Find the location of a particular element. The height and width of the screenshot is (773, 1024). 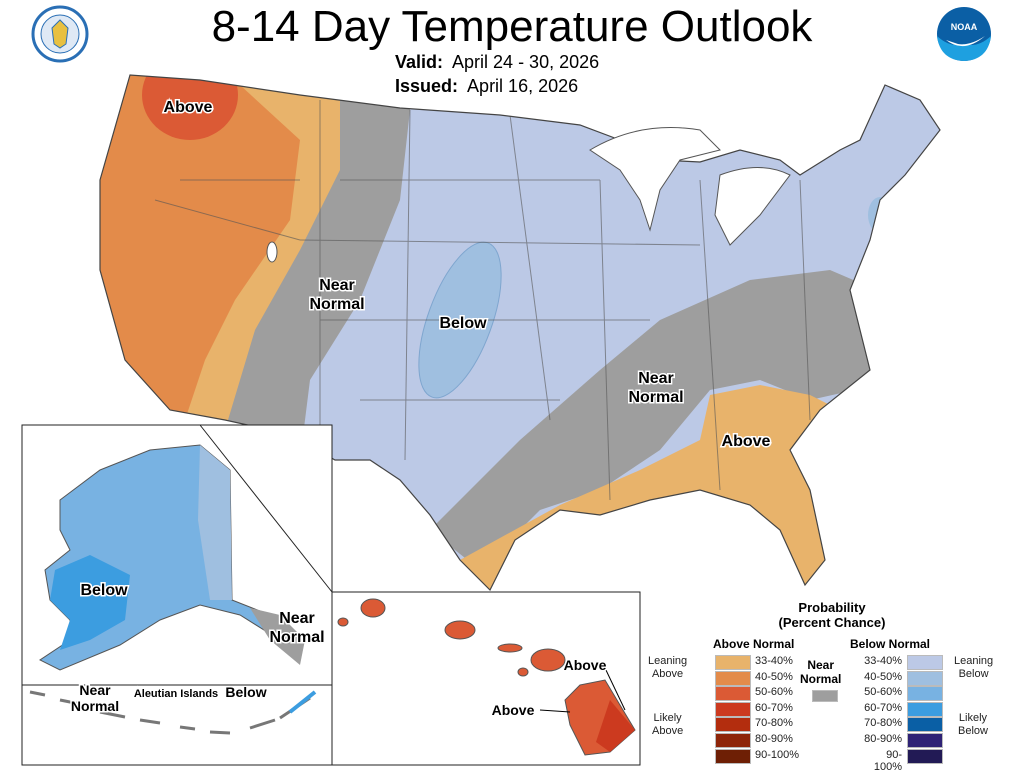

label-alaska-near: Near is located at coordinates (297, 618).